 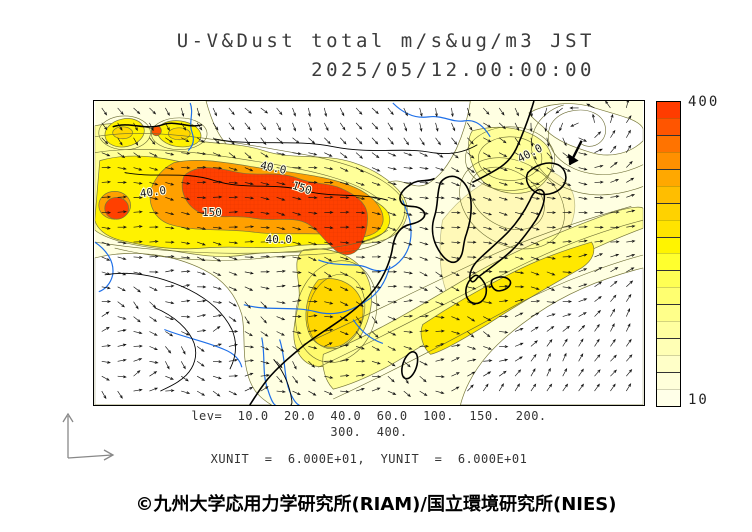 What do you see at coordinates (698, 400) in the screenshot?
I see `colorbar-min-label: 10` at bounding box center [698, 400].